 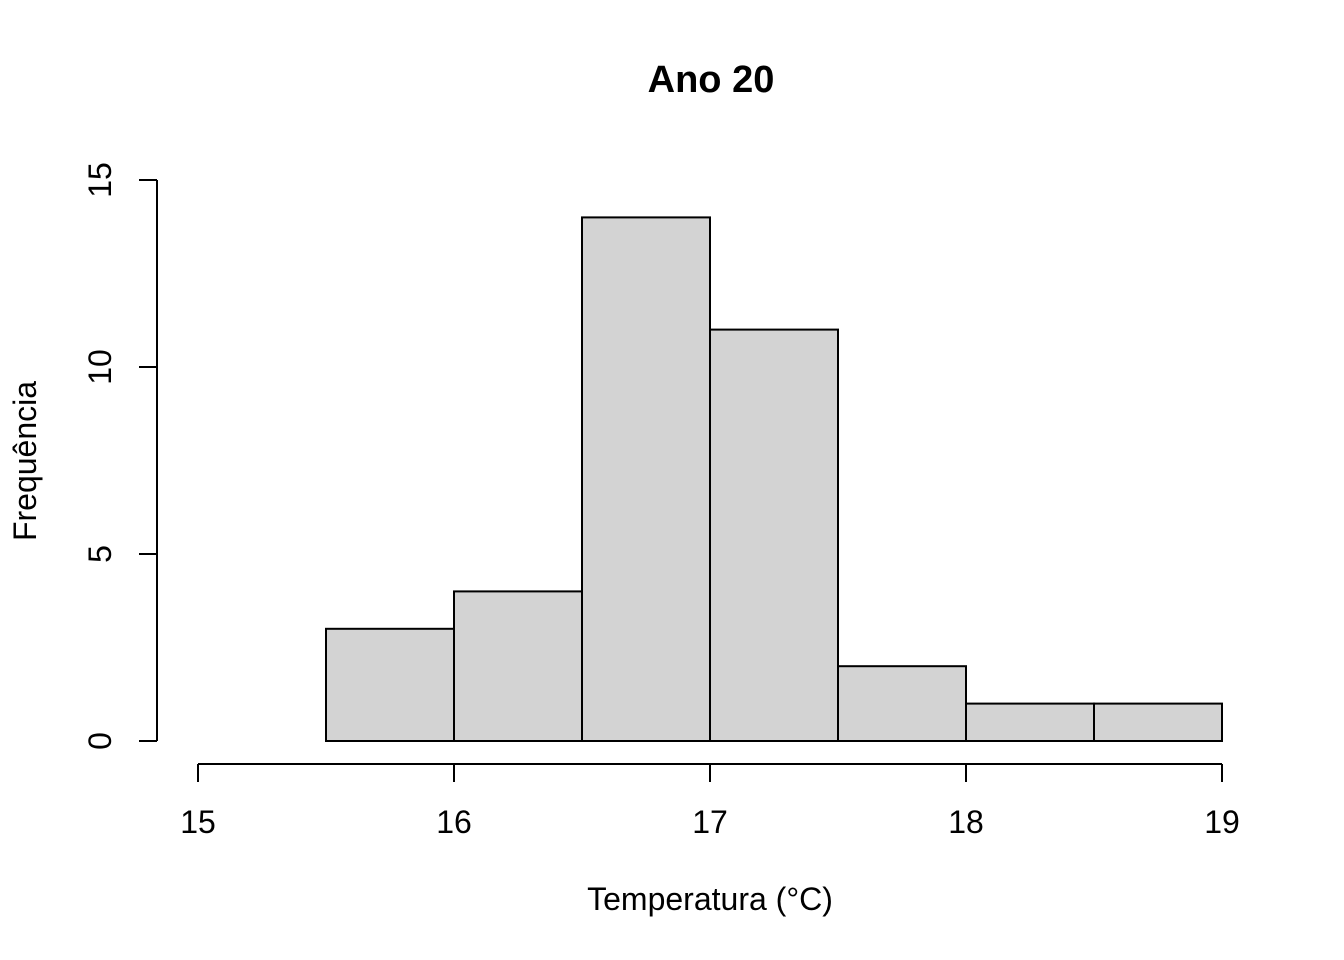 I want to click on y-tick-label: 10, so click(x=100, y=367).